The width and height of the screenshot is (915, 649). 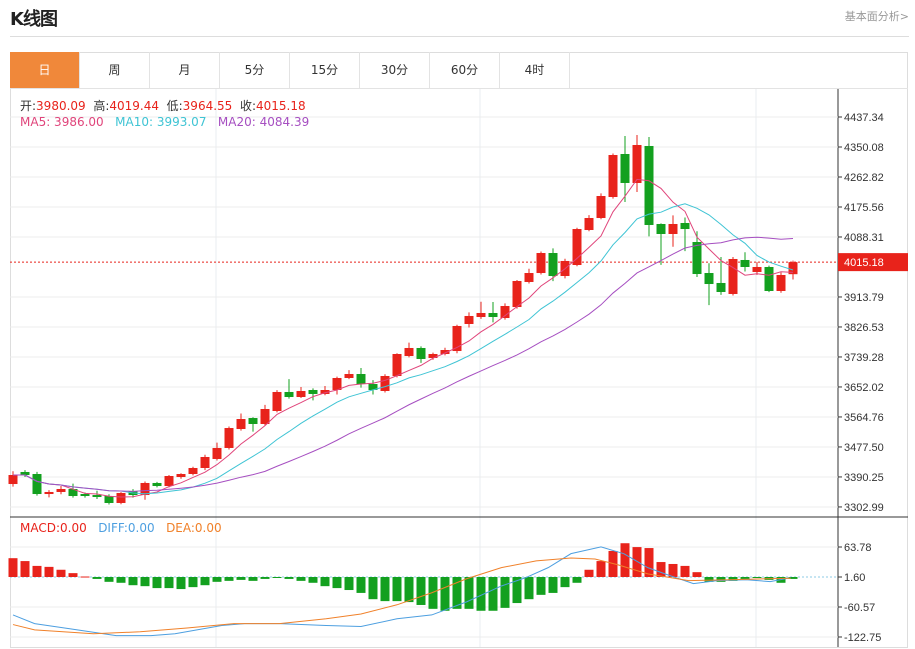 I want to click on macd-tick-label: 1.60, so click(x=854, y=578).